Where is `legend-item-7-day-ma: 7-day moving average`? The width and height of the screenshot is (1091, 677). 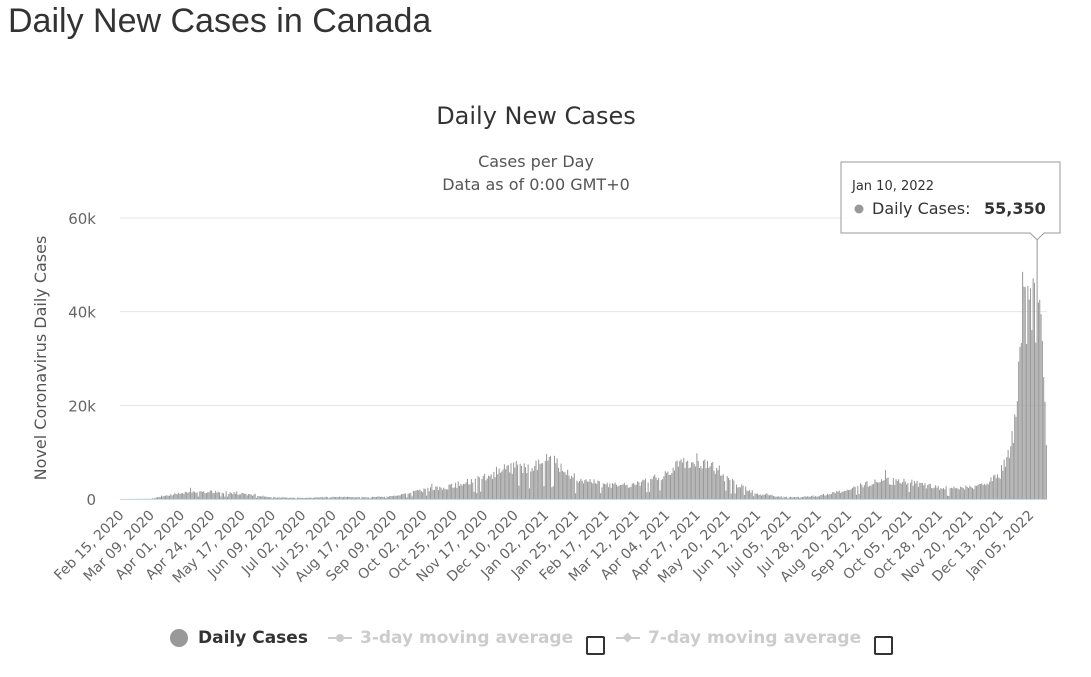
legend-item-7-day-ma: 7-day moving average is located at coordinates (738, 638).